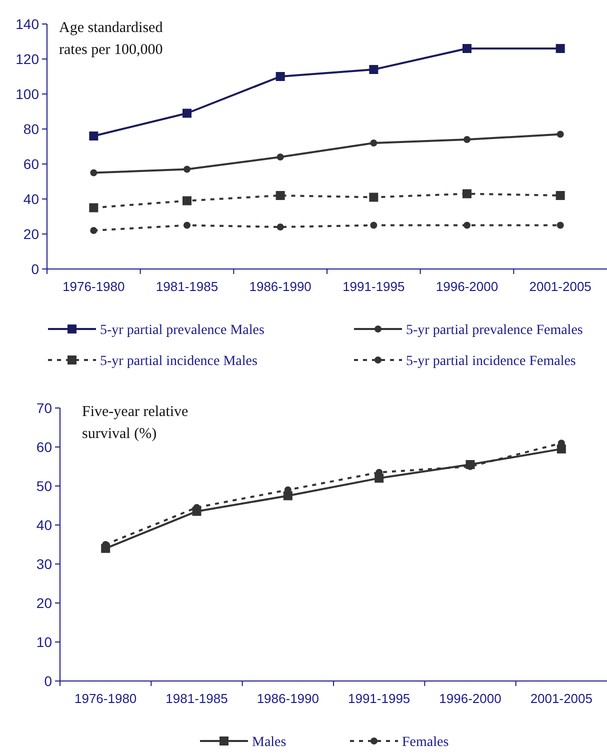  I want to click on y-tick-label: 50, so click(44, 486).